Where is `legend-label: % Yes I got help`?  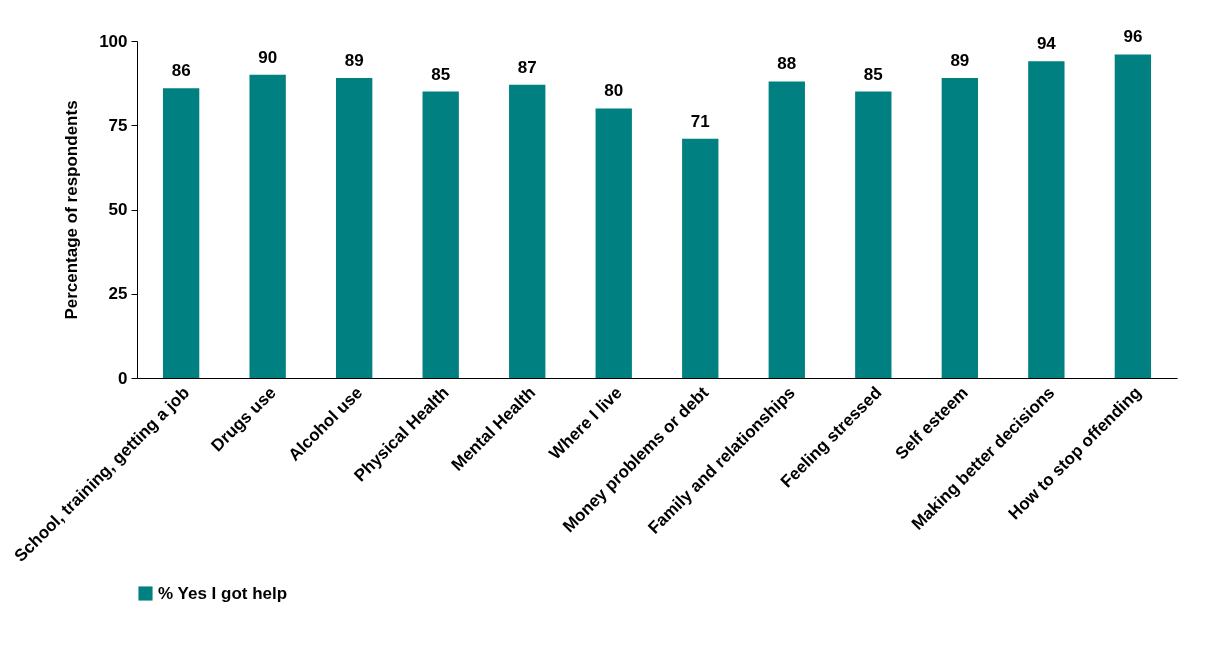
legend-label: % Yes I got help is located at coordinates (223, 593).